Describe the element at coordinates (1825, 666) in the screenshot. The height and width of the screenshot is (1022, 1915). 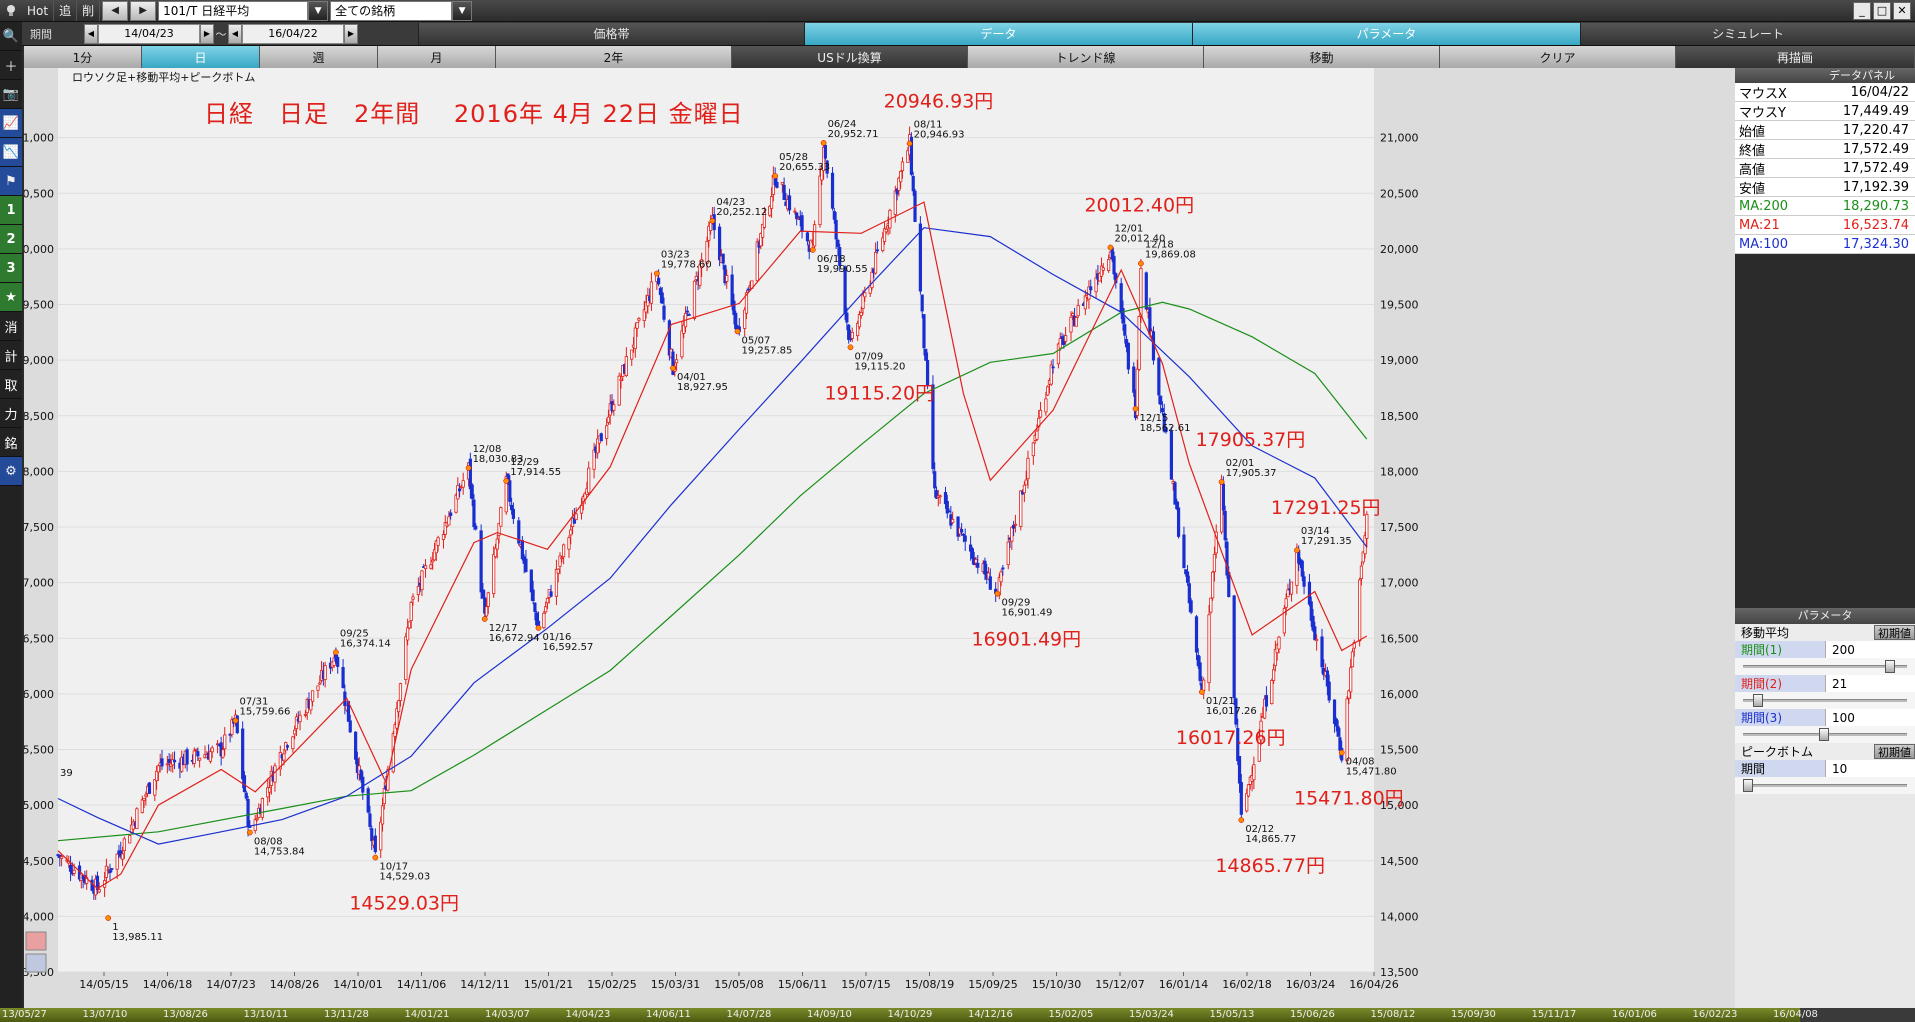
I see `ma-period-1-slider` at that location.